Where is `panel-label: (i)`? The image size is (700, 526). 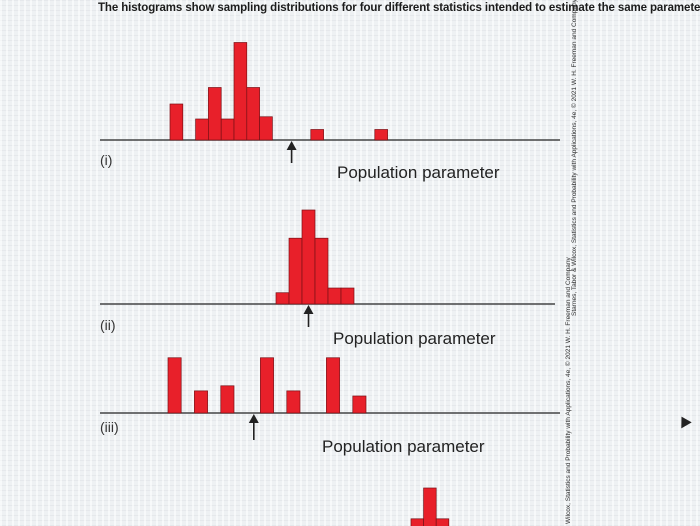
panel-label: (i) is located at coordinates (106, 160).